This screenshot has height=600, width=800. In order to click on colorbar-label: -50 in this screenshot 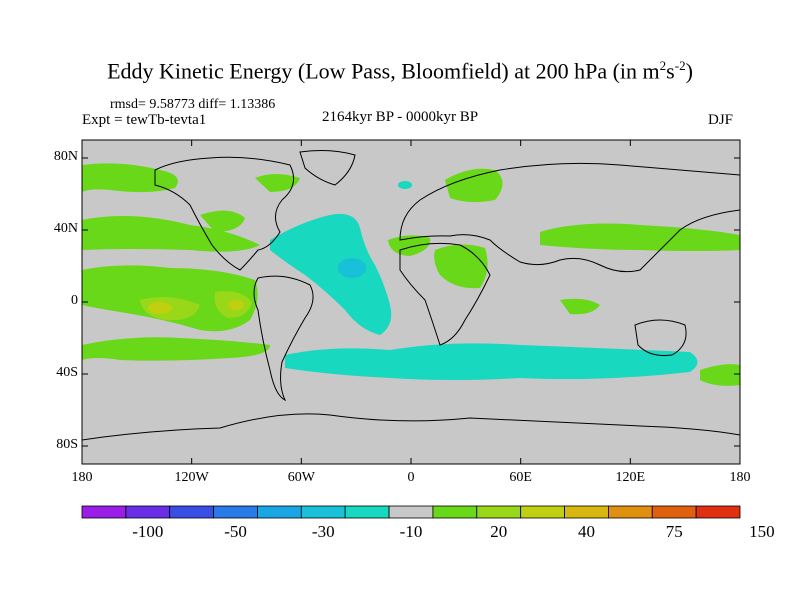, I will do `click(235, 531)`.